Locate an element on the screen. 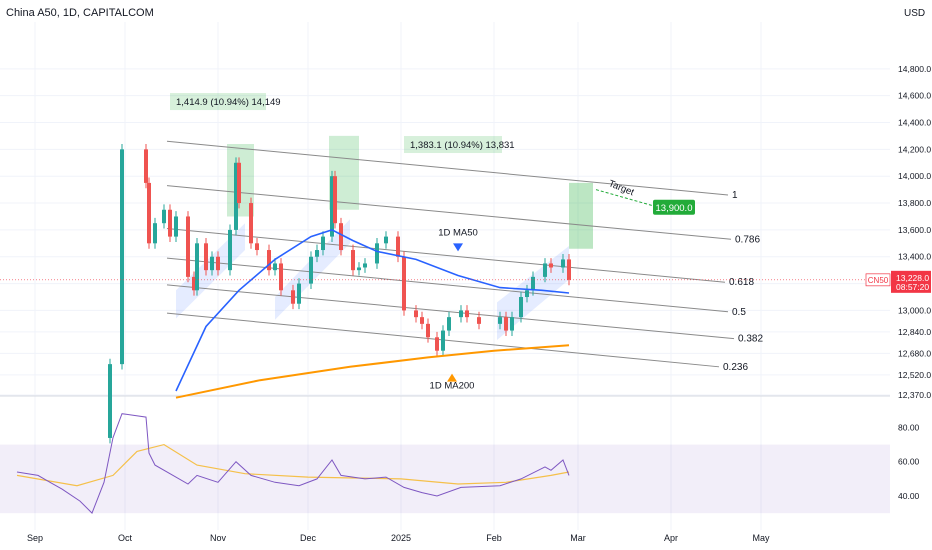 The width and height of the screenshot is (932, 550). measure-label-2-box is located at coordinates (453, 145).